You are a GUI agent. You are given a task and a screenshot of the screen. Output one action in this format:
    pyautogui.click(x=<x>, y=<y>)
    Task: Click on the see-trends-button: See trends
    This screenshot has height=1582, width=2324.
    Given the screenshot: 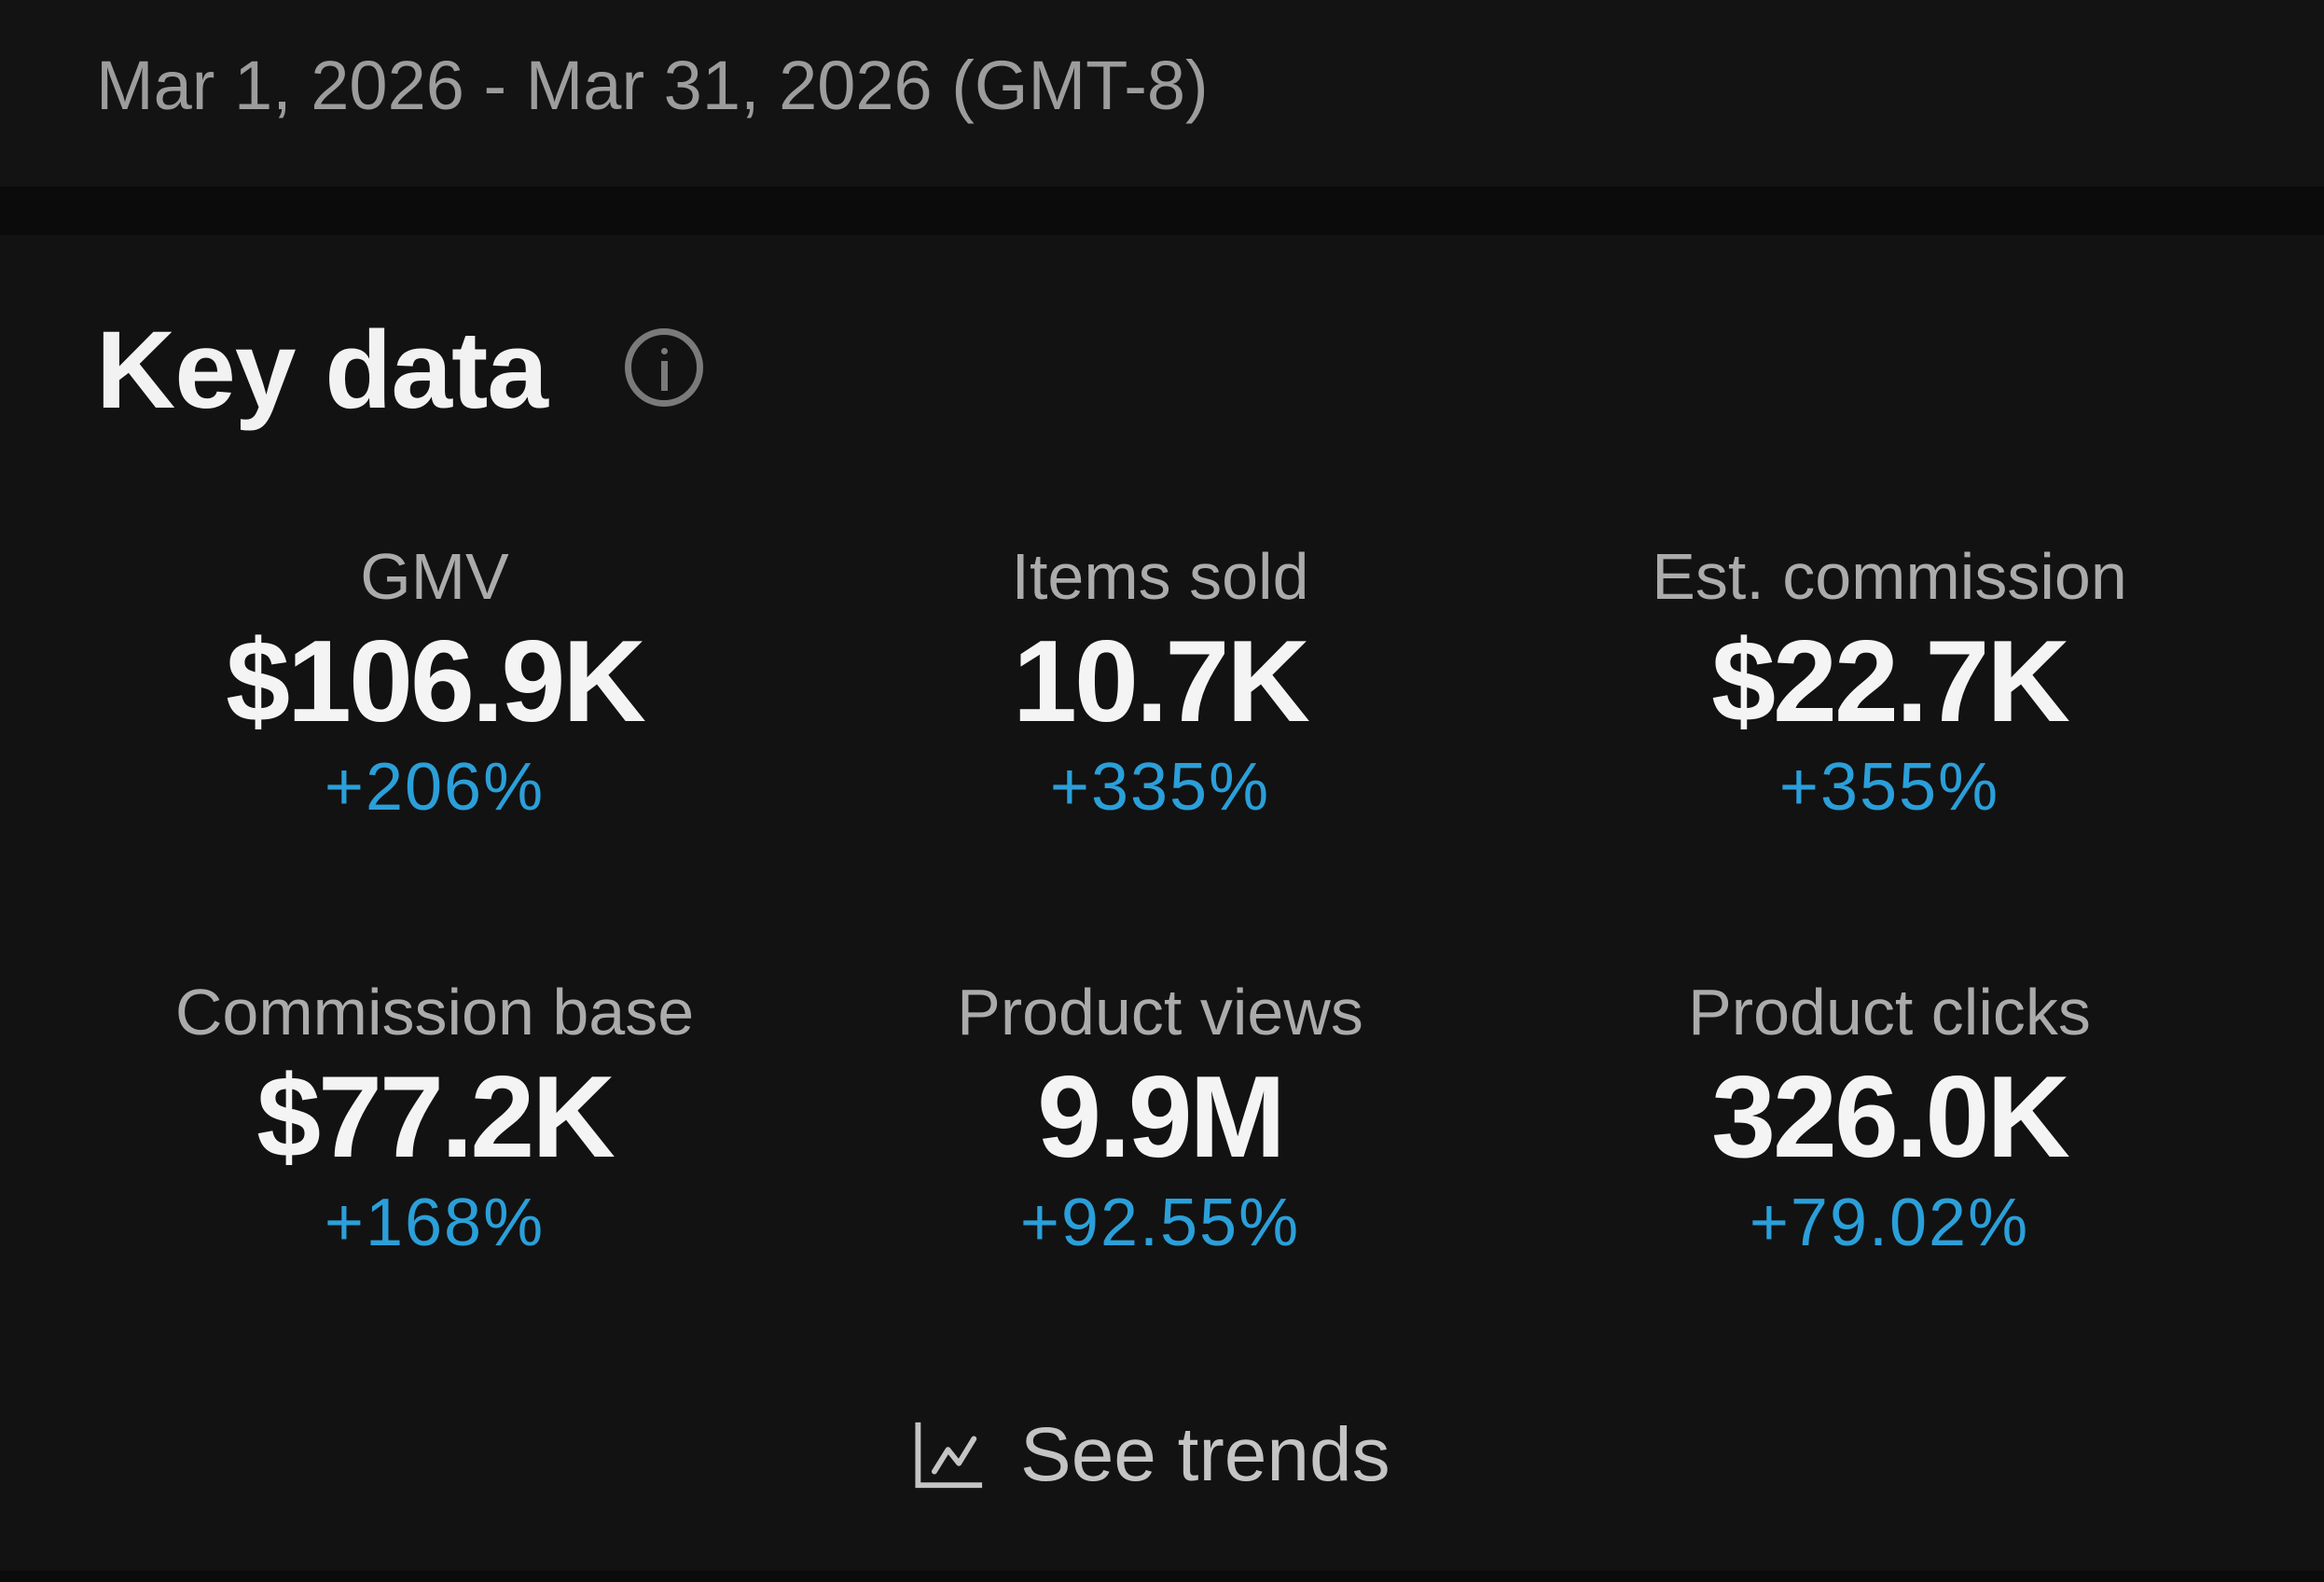 What is the action you would take?
    pyautogui.click(x=1152, y=1455)
    